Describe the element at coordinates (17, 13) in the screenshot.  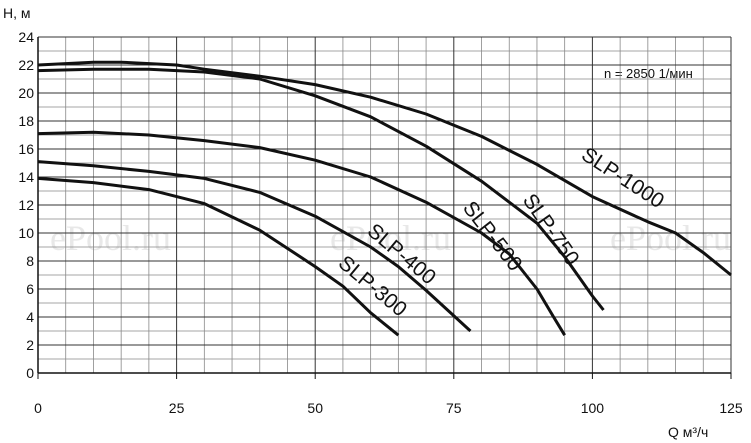
I see `y-axis-label: Н, м` at that location.